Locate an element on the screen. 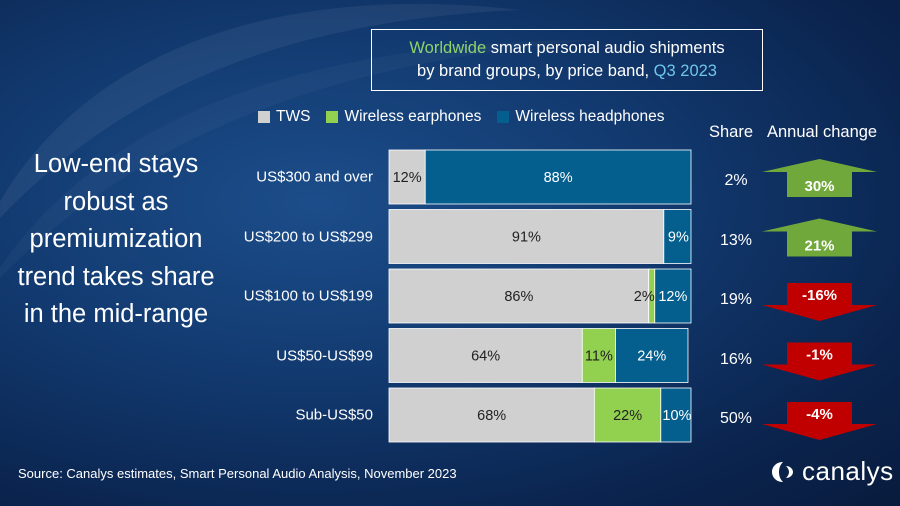 The width and height of the screenshot is (900, 506). legend-item-wireless-headphones: Wireless headphones is located at coordinates (580, 117).